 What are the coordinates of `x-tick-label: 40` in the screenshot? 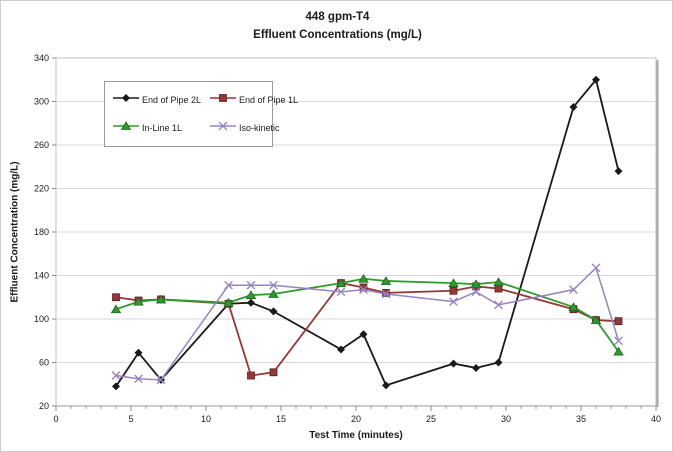 It's located at (656, 419).